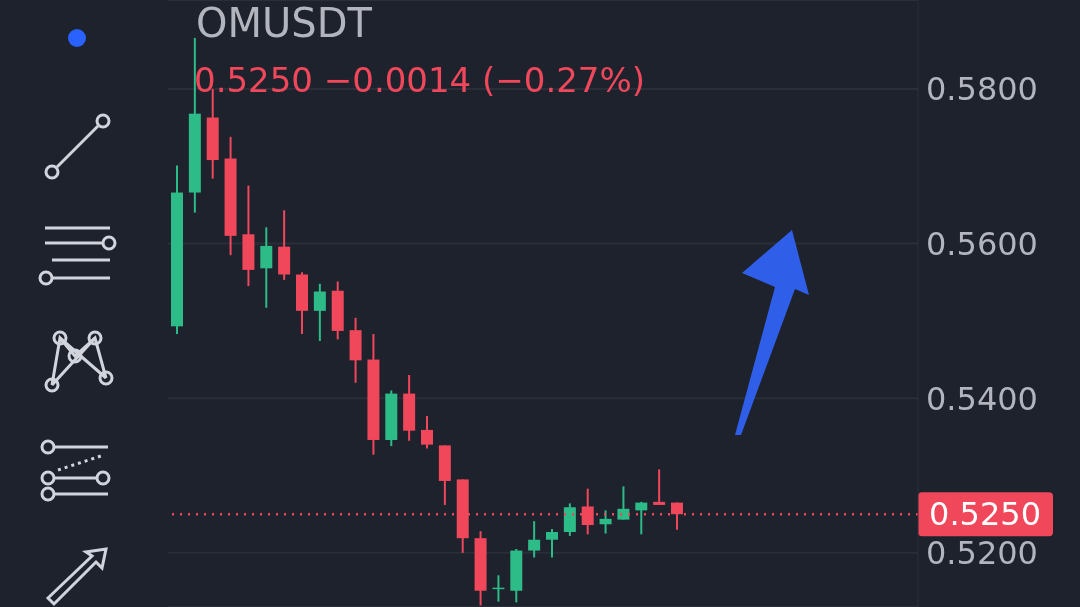 Image resolution: width=1080 pixels, height=607 pixels. Describe the element at coordinates (982, 553) in the screenshot. I see `y-tick-label: 0.5200` at that location.